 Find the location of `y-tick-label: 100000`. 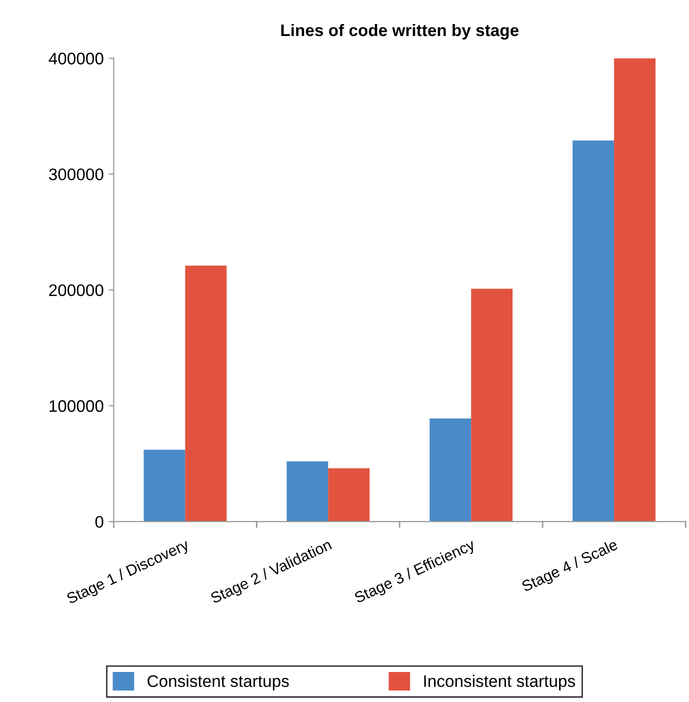

y-tick-label: 100000 is located at coordinates (77, 406).